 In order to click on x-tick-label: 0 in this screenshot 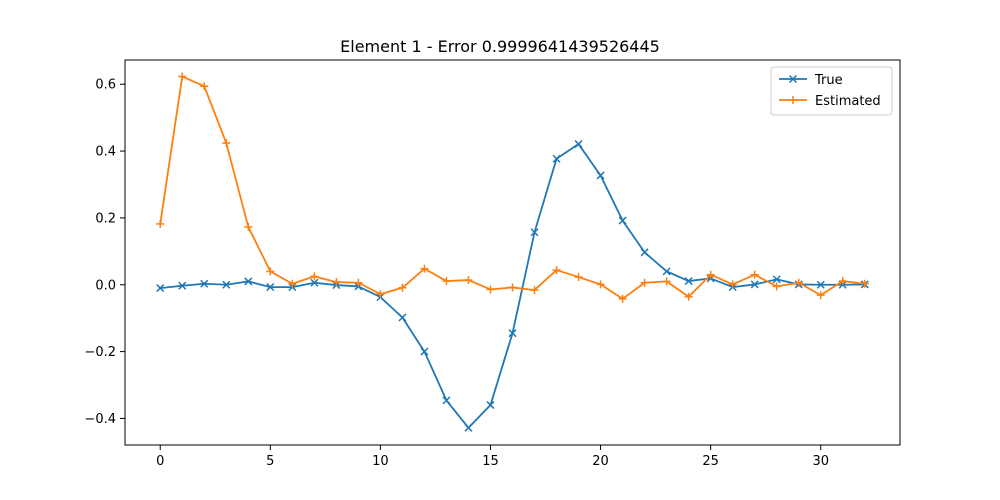, I will do `click(160, 461)`.